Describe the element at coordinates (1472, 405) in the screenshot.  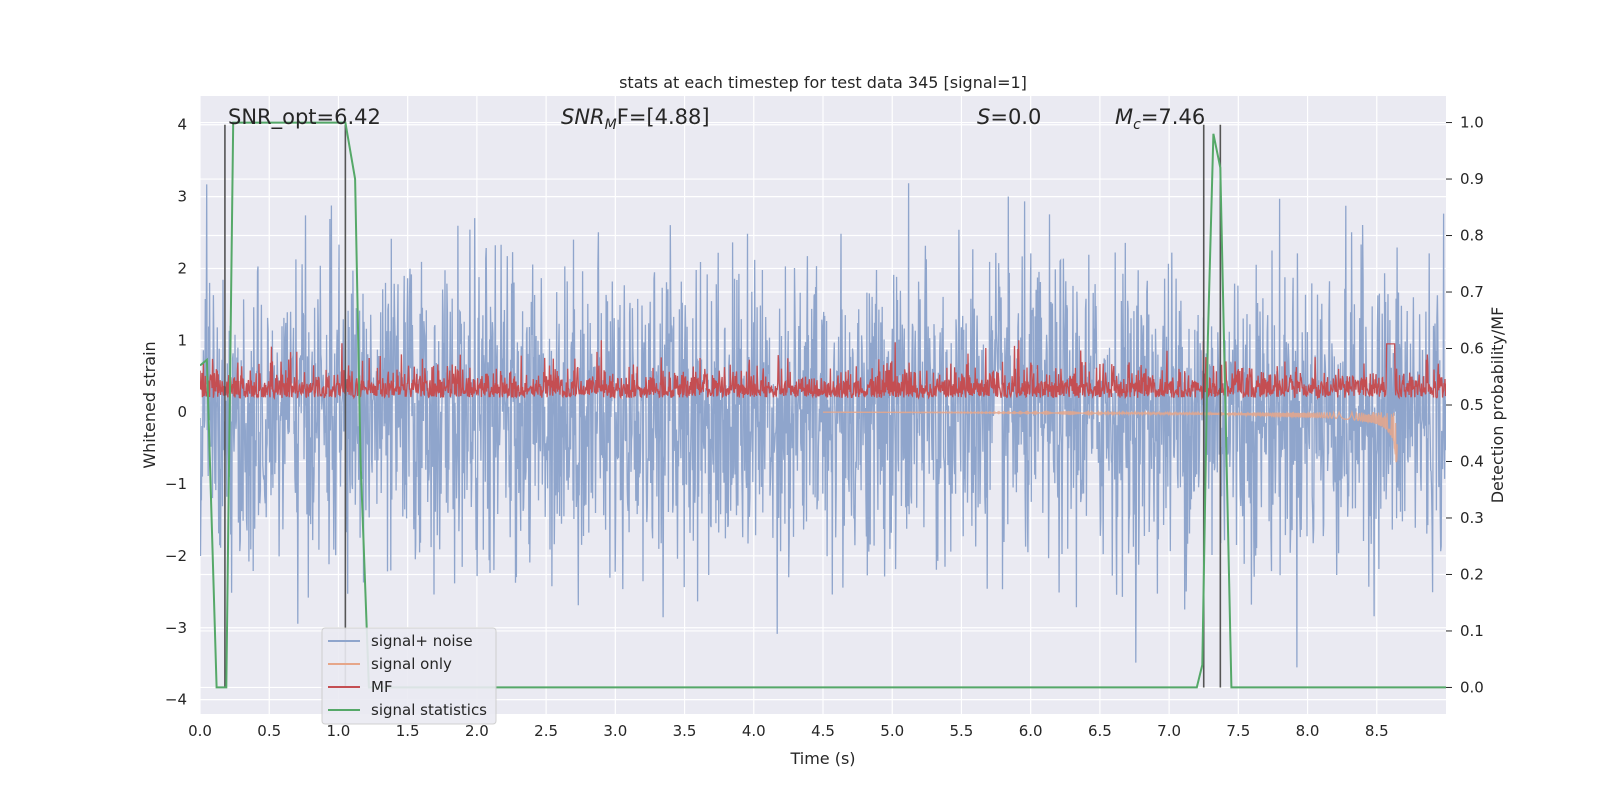
I see `y2-tick-label: 0.5` at that location.